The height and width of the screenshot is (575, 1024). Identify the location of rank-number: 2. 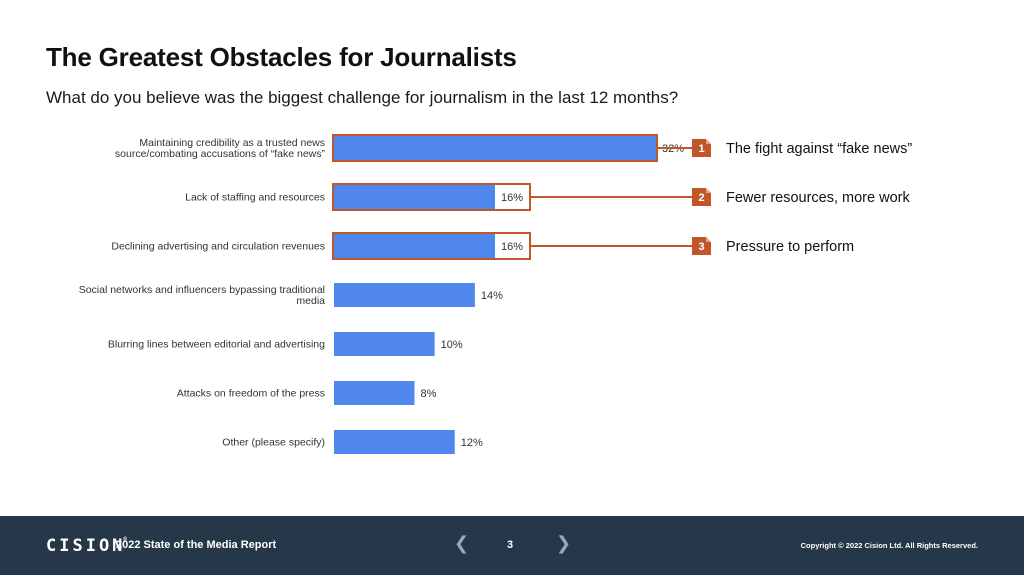
(701, 198).